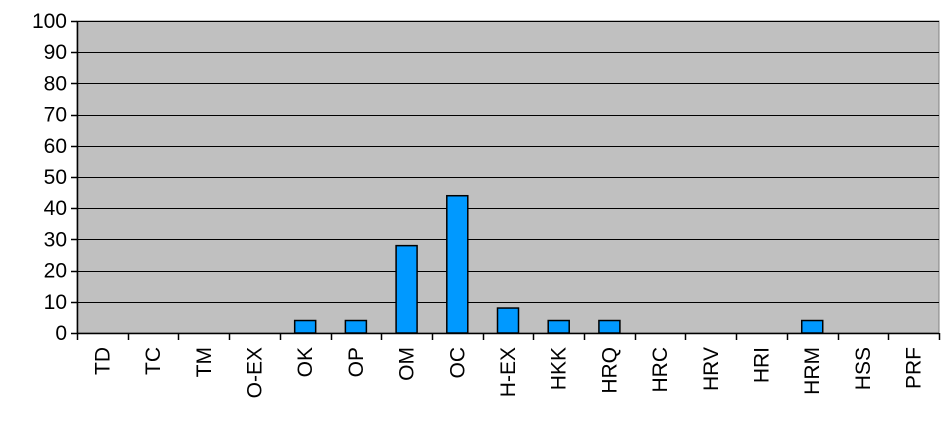  What do you see at coordinates (457, 264) in the screenshot?
I see `bar-oc` at bounding box center [457, 264].